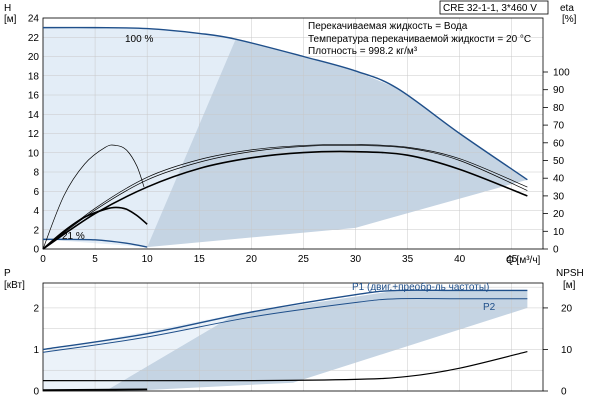 The width and height of the screenshot is (600, 405). What do you see at coordinates (36, 392) in the screenshot?
I see `bottom-left-tick-label: 0` at bounding box center [36, 392].